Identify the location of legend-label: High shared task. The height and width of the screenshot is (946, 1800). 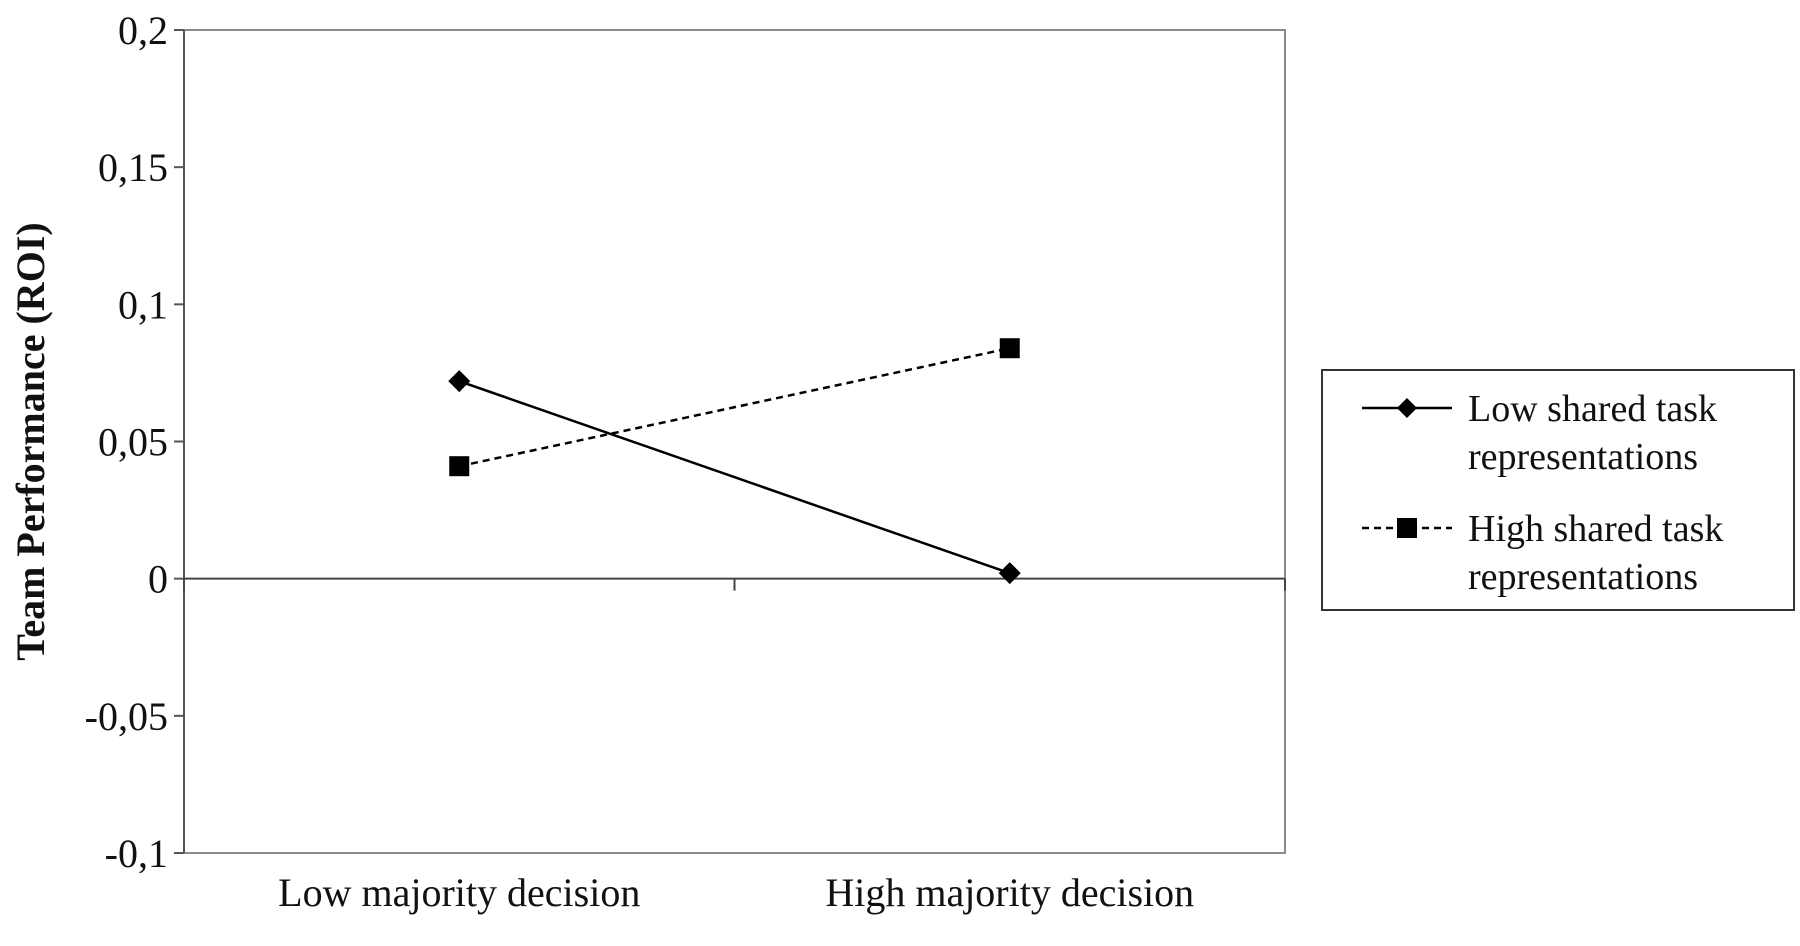
(1595, 529).